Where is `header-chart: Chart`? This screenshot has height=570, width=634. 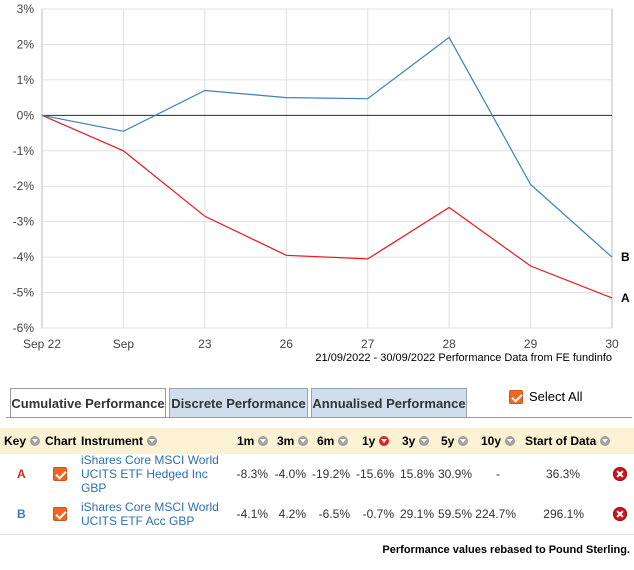 header-chart: Chart is located at coordinates (60, 441).